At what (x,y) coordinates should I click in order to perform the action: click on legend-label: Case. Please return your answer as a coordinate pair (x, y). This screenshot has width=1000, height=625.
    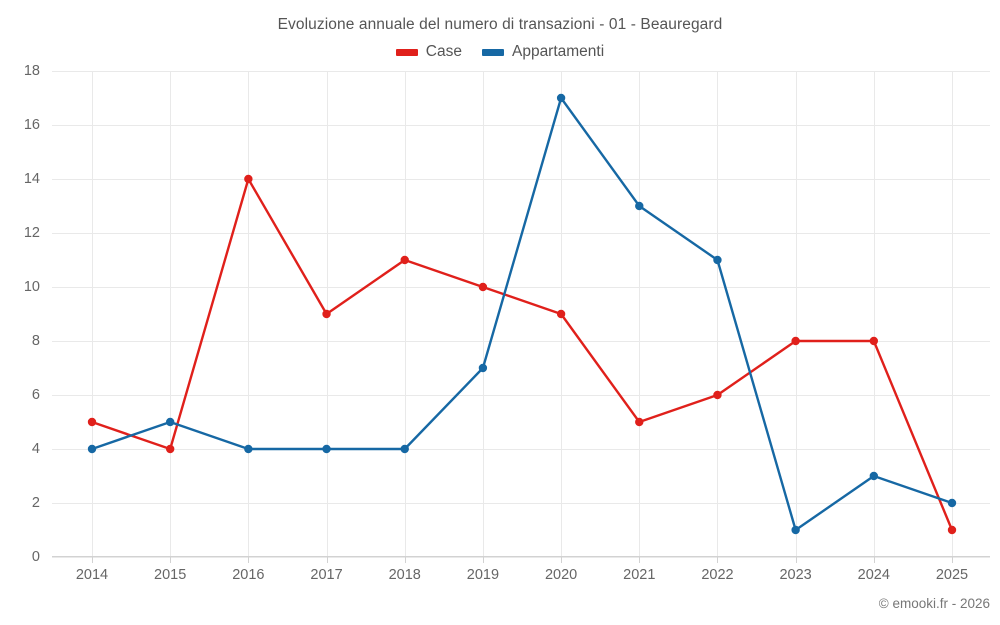
    Looking at the image, I should click on (443, 51).